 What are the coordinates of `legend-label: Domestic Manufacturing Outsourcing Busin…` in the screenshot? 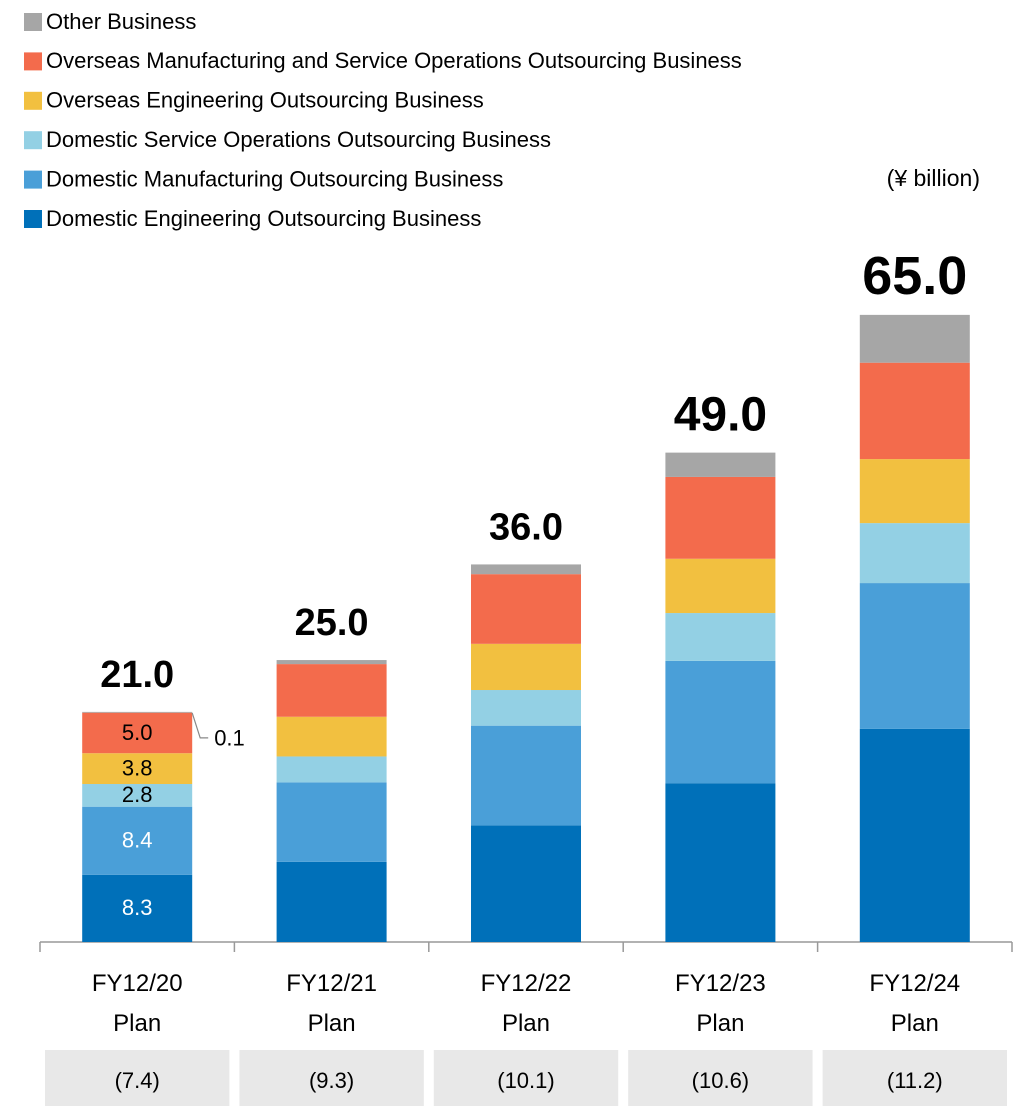 It's located at (274, 178).